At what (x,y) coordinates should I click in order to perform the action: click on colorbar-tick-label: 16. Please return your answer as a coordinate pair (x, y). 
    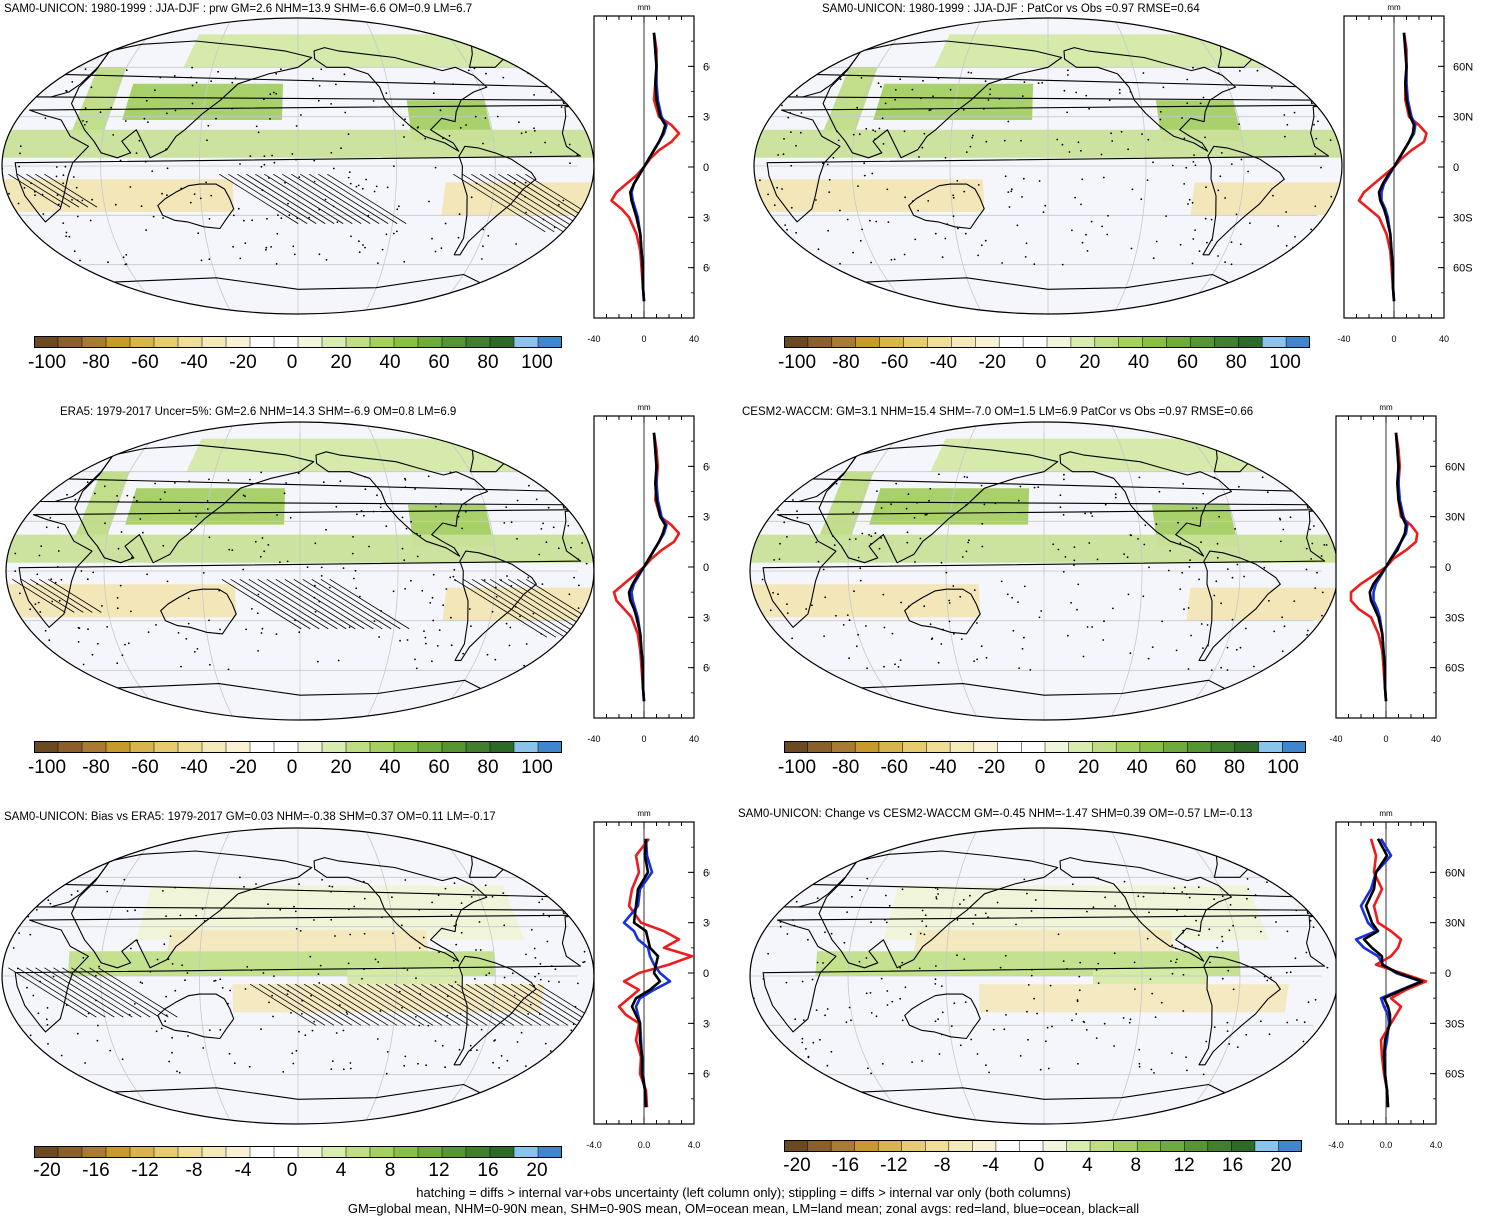
    Looking at the image, I should click on (1232, 1166).